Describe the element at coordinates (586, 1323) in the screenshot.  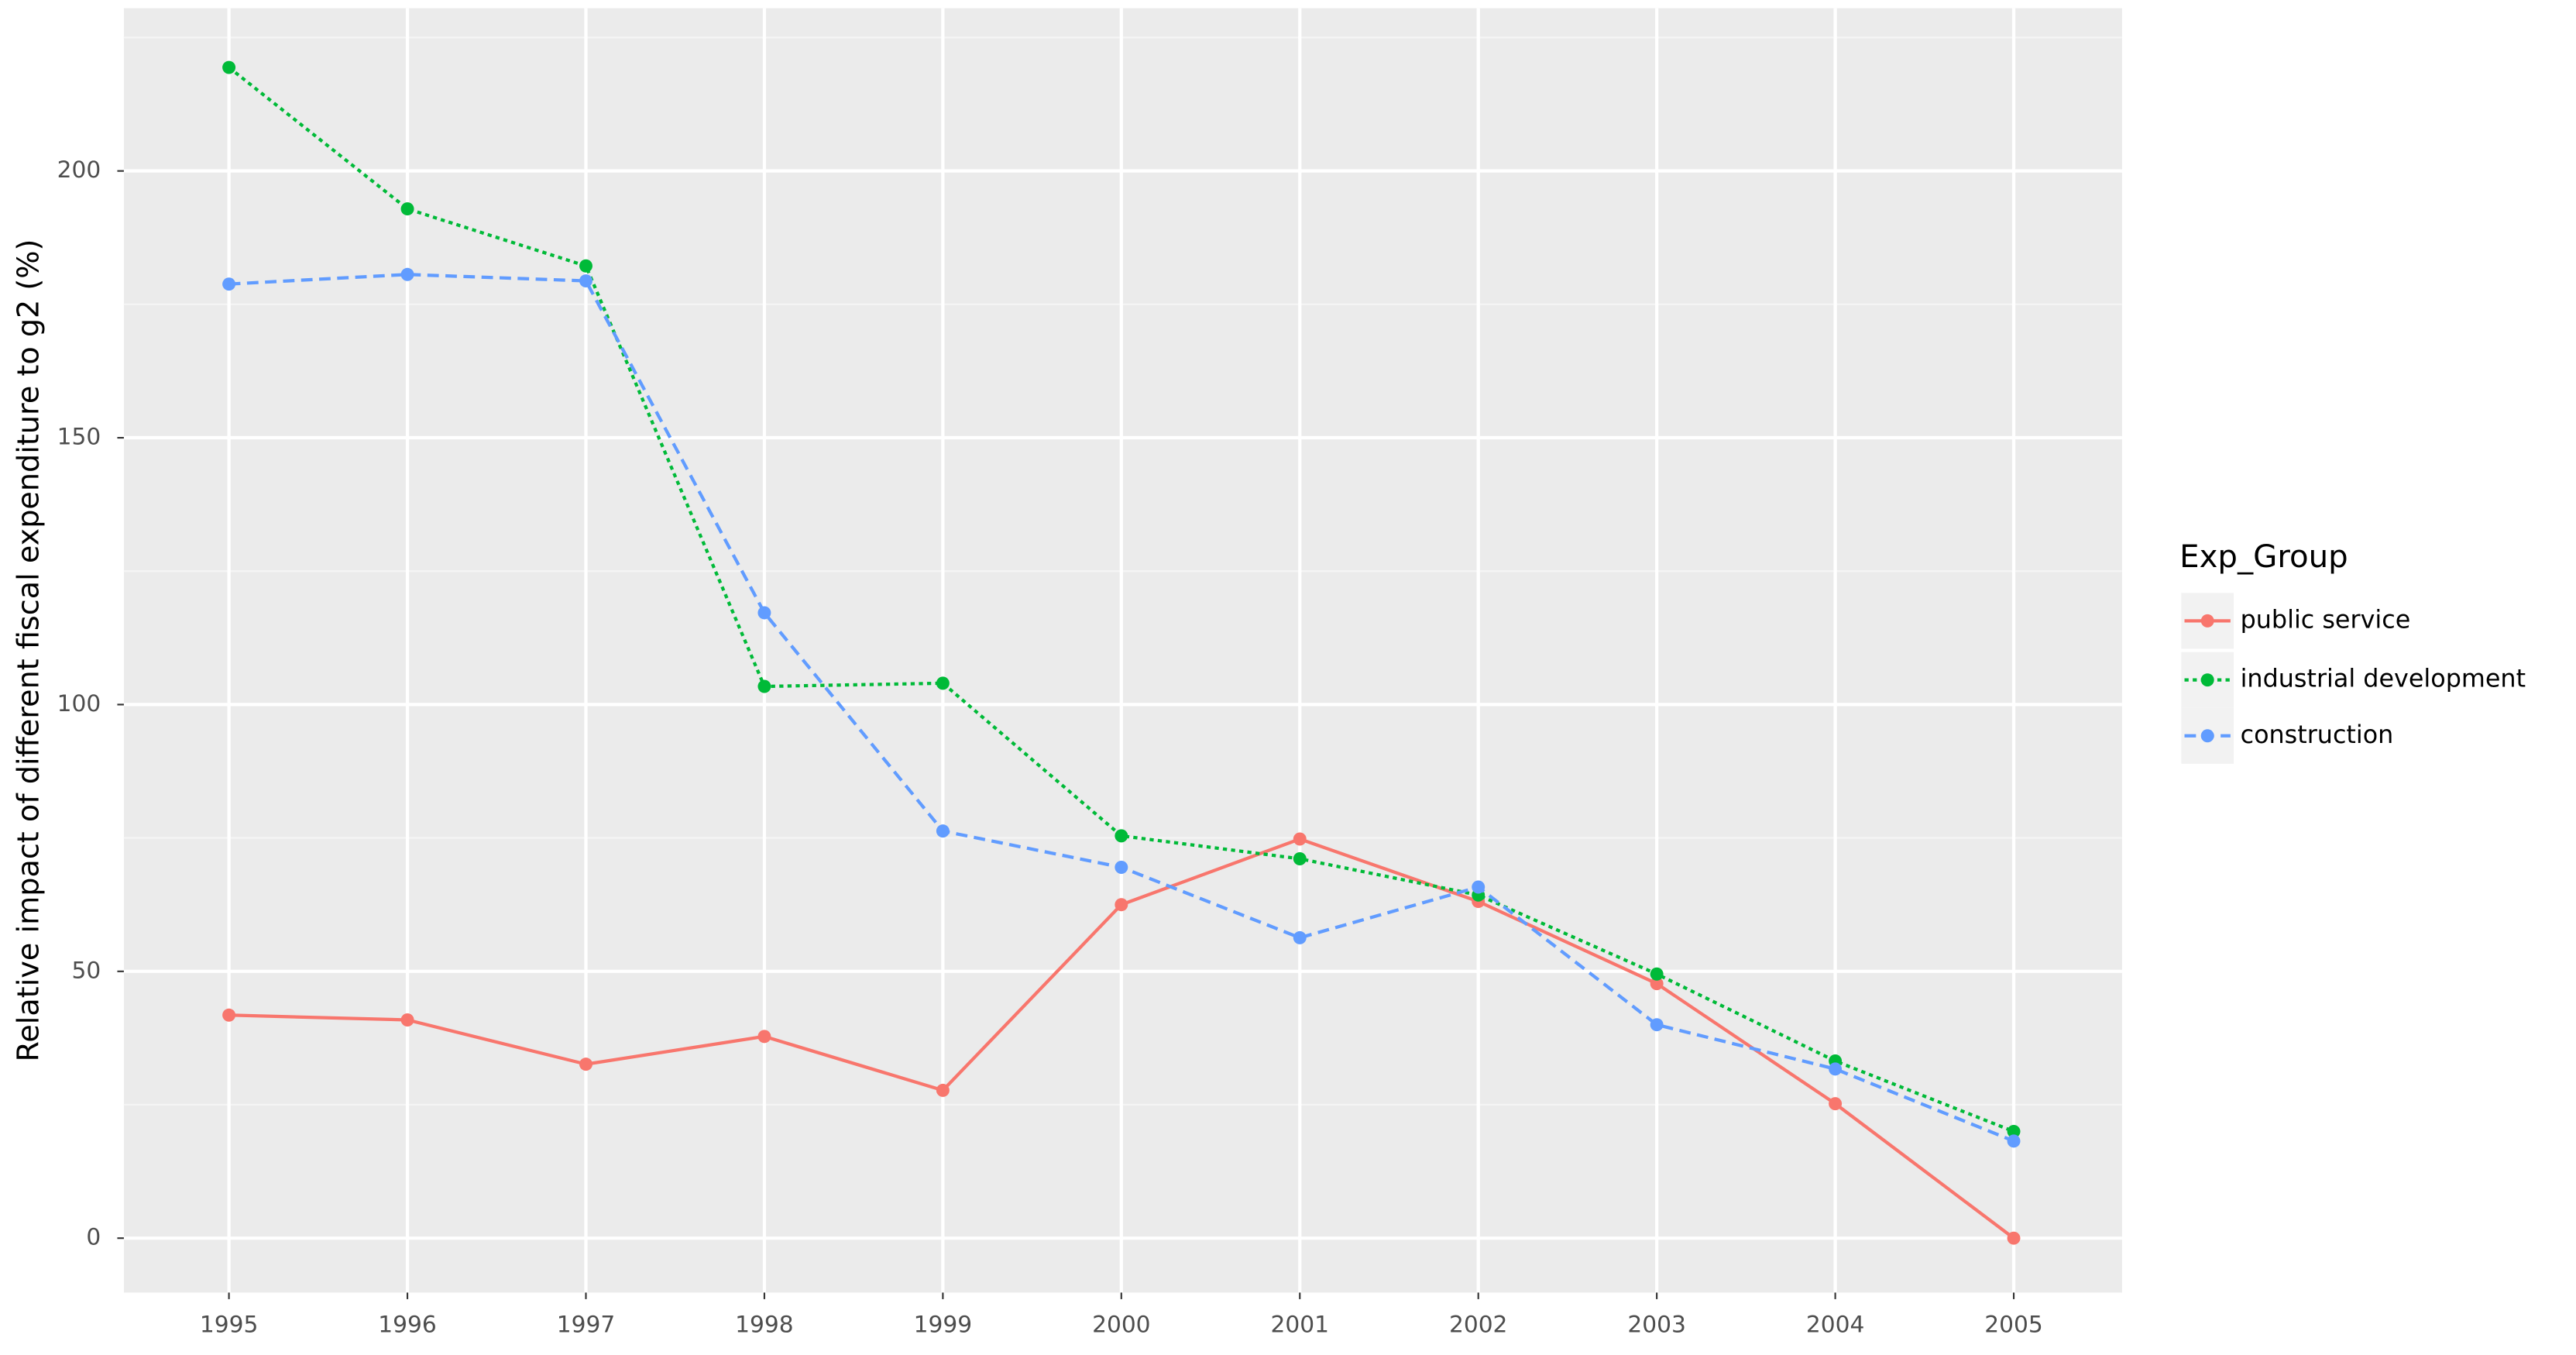
I see `x-tick-label: 1997` at that location.